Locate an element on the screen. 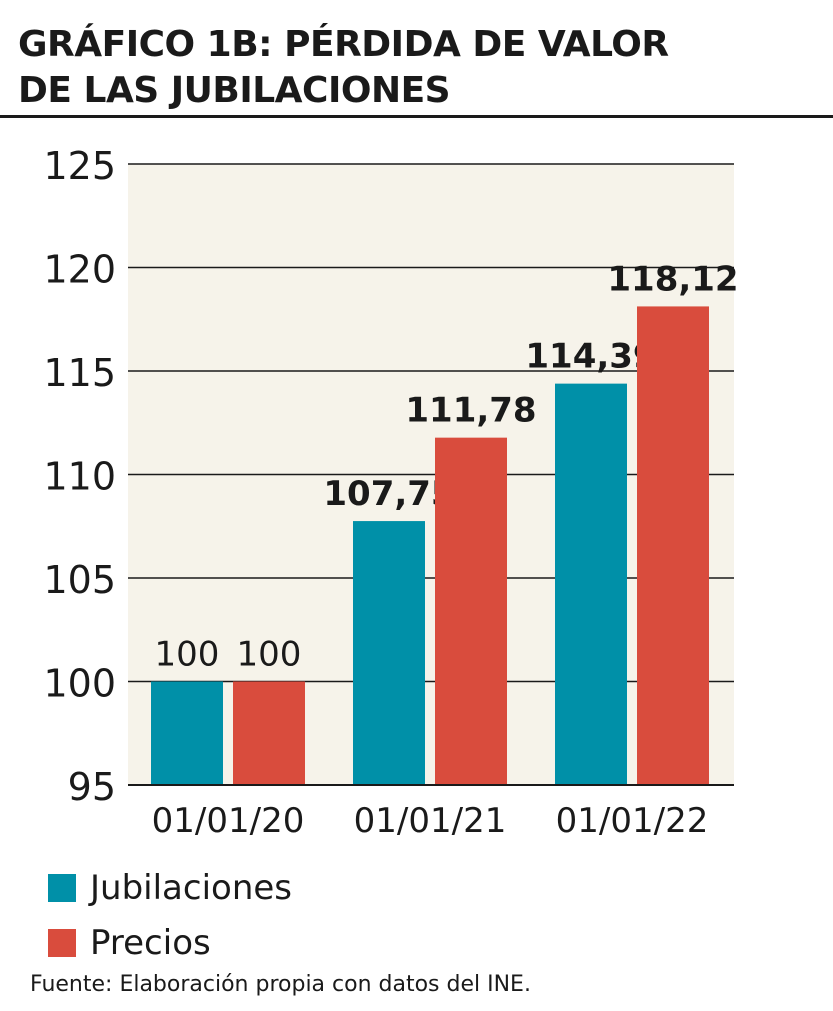 The width and height of the screenshot is (833, 1011). y-tick-label-125: 125 is located at coordinates (79, 166).